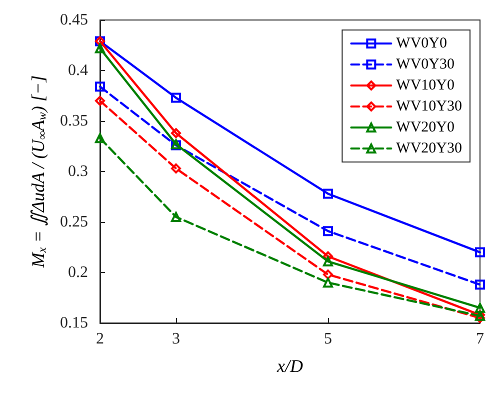 The image size is (500, 395). What do you see at coordinates (425, 86) in the screenshot?
I see `legend-label: WV10Y0` at bounding box center [425, 86].